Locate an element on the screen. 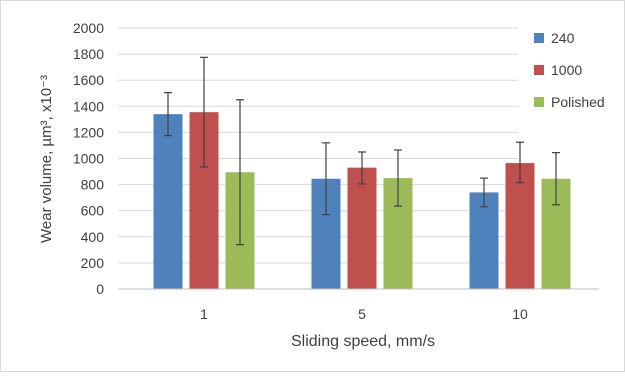 Image resolution: width=625 pixels, height=376 pixels. y-tick-label: 1800 is located at coordinates (88, 54).